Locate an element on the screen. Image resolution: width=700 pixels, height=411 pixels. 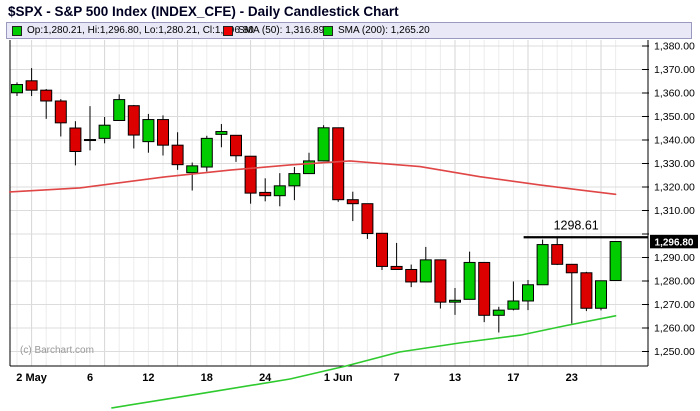
legend-sma200-label: SMA (200): 1,265.20 is located at coordinates (384, 30).